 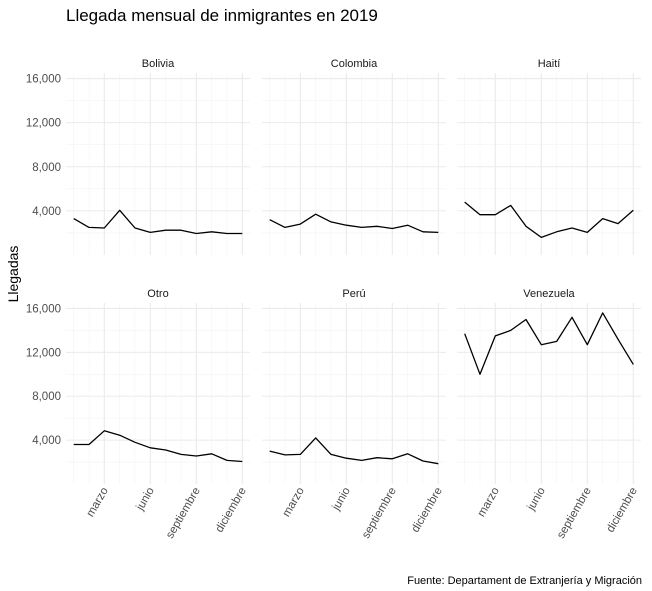 What do you see at coordinates (354, 64) in the screenshot?
I see `facet-label: Colombia` at bounding box center [354, 64].